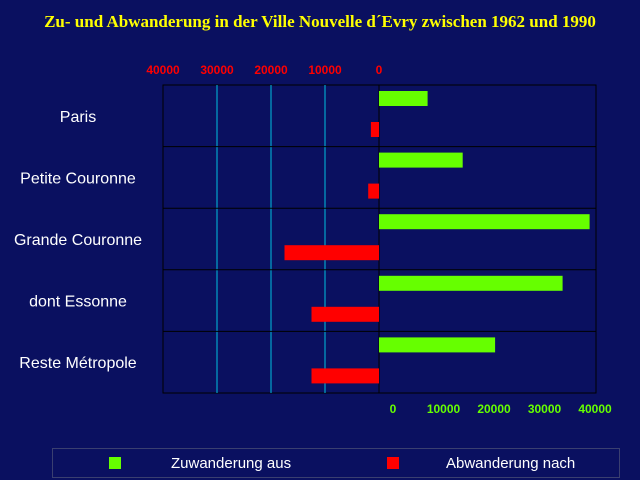  What do you see at coordinates (393, 463) in the screenshot?
I see `legend-swatch-abwanderung` at bounding box center [393, 463].